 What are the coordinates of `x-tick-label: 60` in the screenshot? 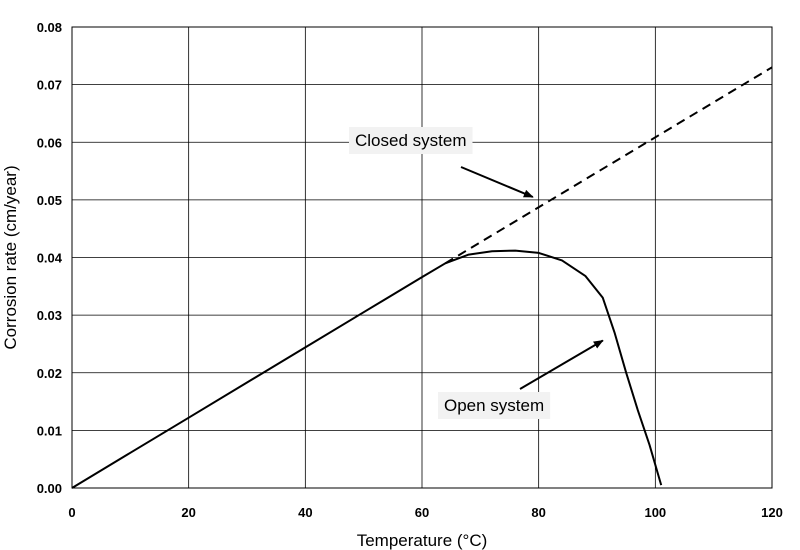 It's located at (422, 512).